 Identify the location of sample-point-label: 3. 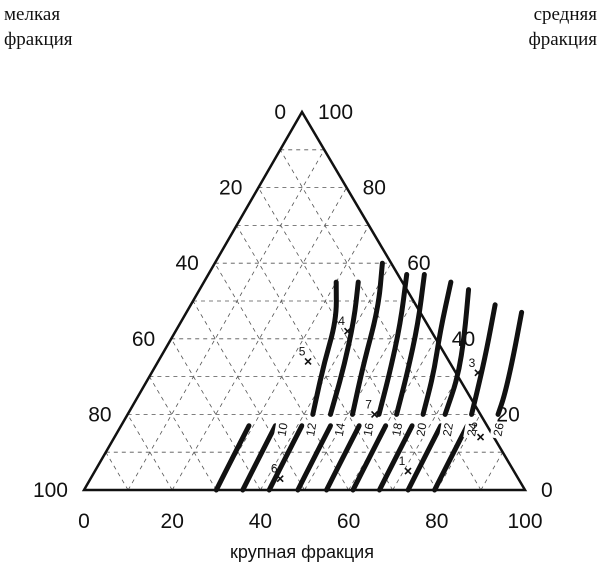
(472, 363).